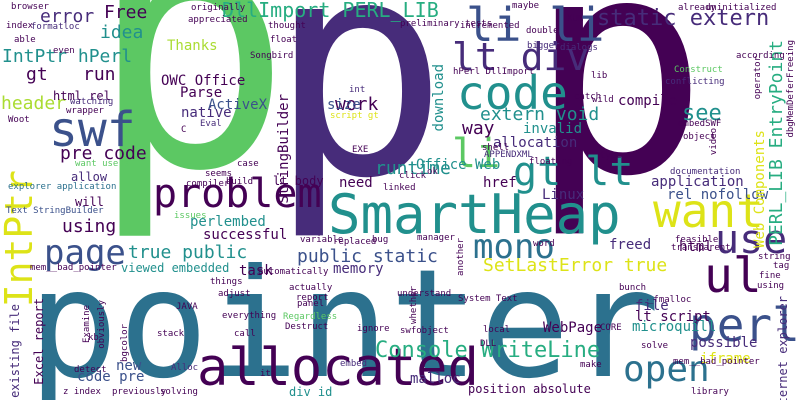 The width and height of the screenshot is (800, 400). What do you see at coordinates (695, 82) in the screenshot?
I see `word-conflicting: conflicting` at bounding box center [695, 82].